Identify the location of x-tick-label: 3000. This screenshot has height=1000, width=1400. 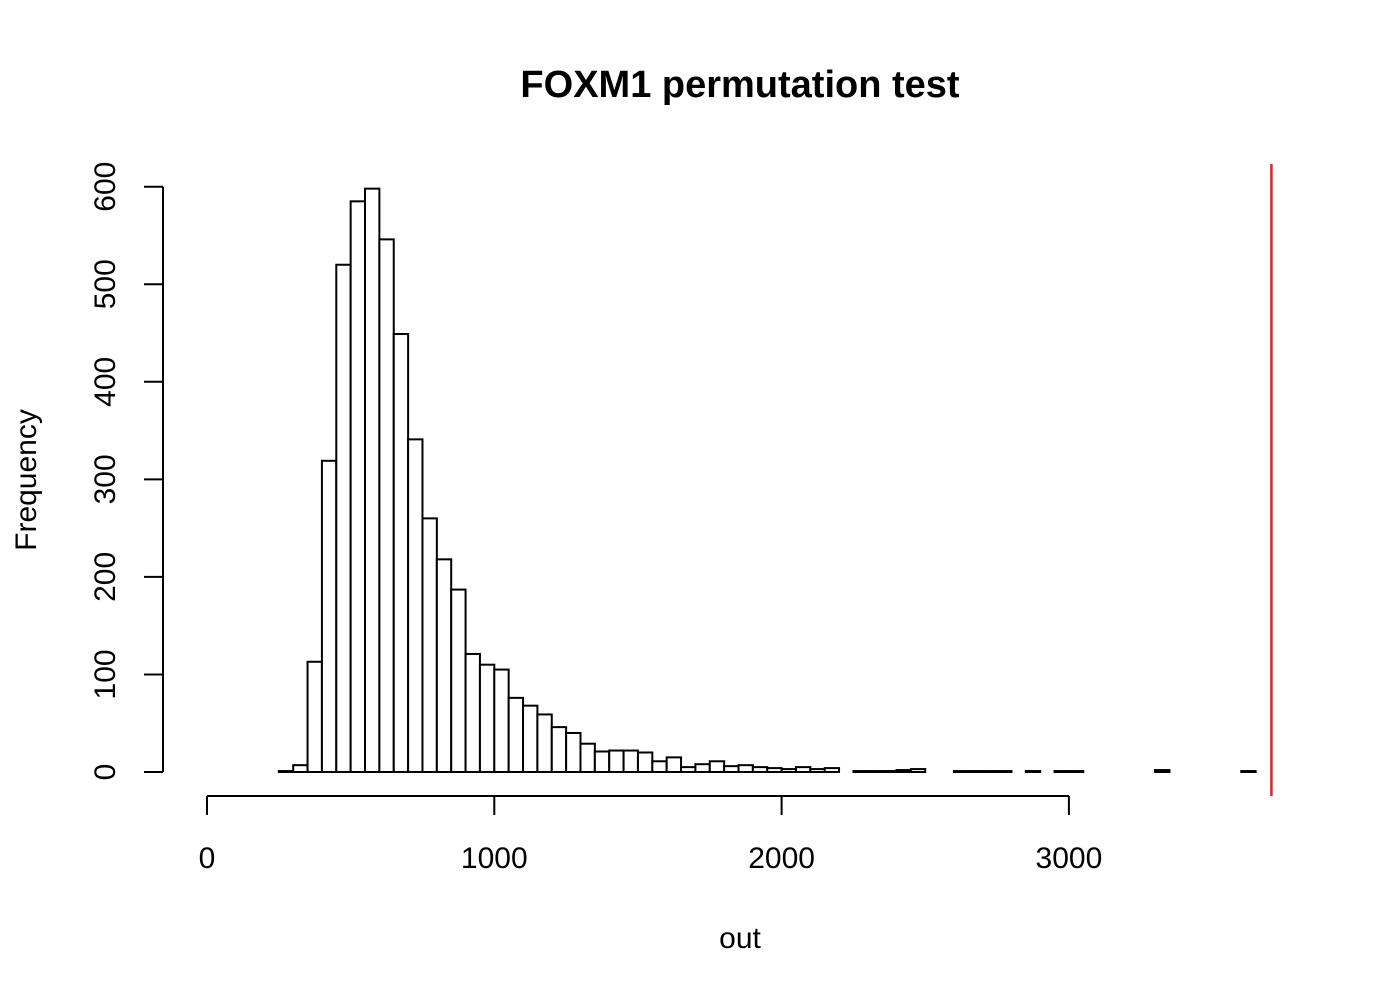
(1069, 858).